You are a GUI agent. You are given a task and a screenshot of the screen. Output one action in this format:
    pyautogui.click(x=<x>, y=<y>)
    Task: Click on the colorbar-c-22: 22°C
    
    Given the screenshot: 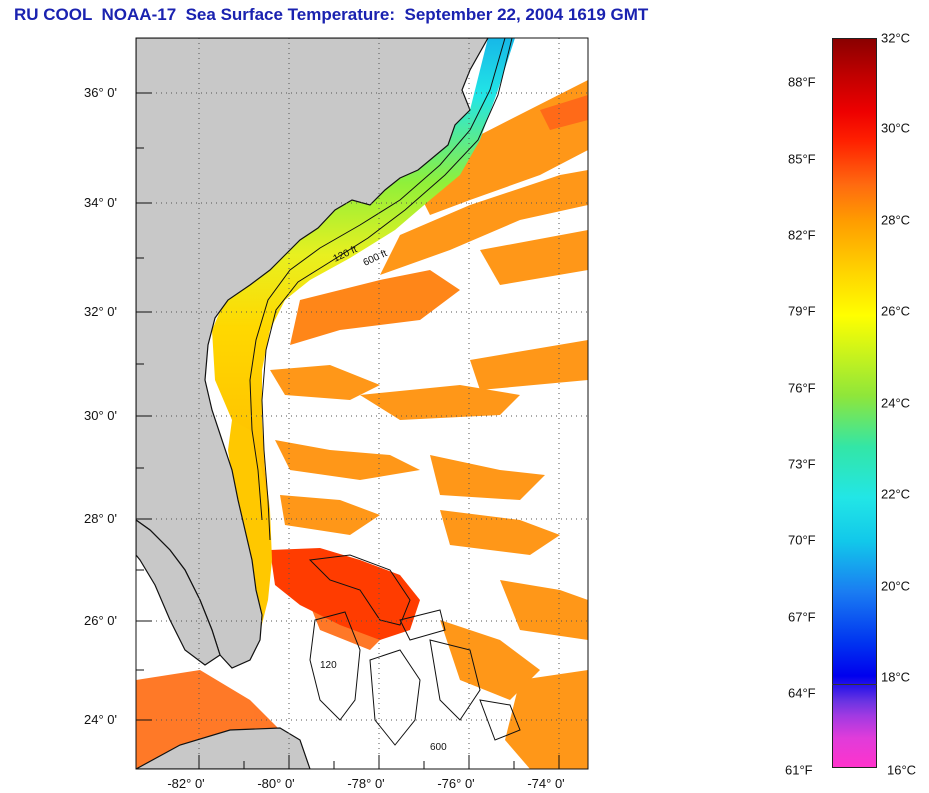 What is the action you would take?
    pyautogui.click(x=896, y=494)
    